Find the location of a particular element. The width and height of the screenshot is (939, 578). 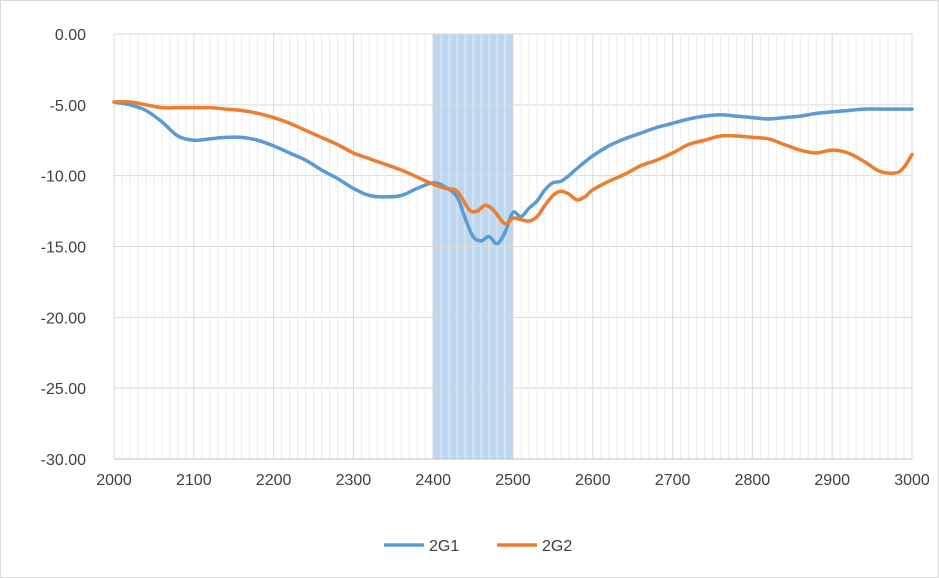

y-tick-label: -20.00 is located at coordinates (63, 318).